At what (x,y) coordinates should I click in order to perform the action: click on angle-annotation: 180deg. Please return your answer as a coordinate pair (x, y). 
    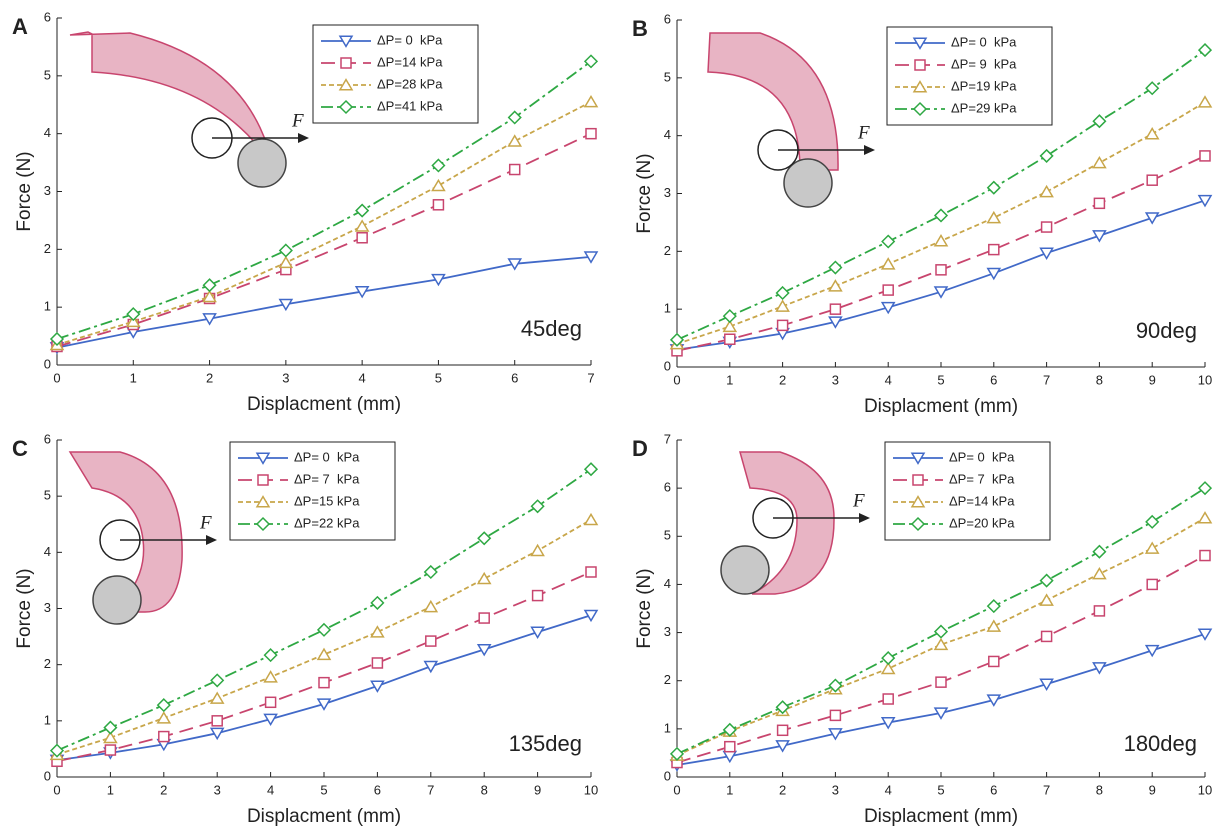
    Looking at the image, I should click on (1160, 743).